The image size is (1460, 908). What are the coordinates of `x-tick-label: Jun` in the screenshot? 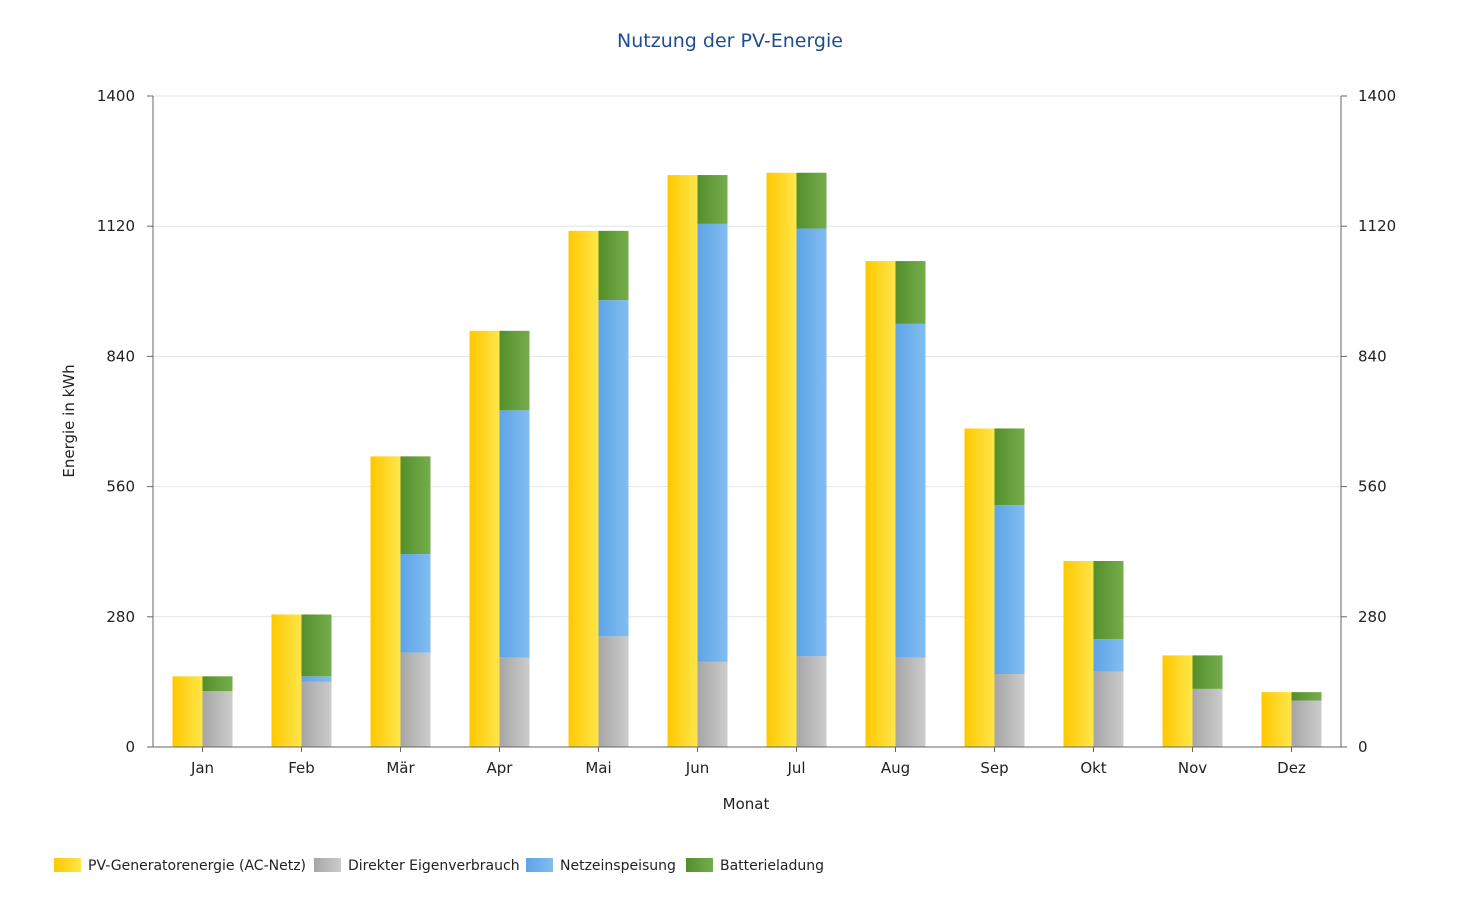 It's located at (697, 768).